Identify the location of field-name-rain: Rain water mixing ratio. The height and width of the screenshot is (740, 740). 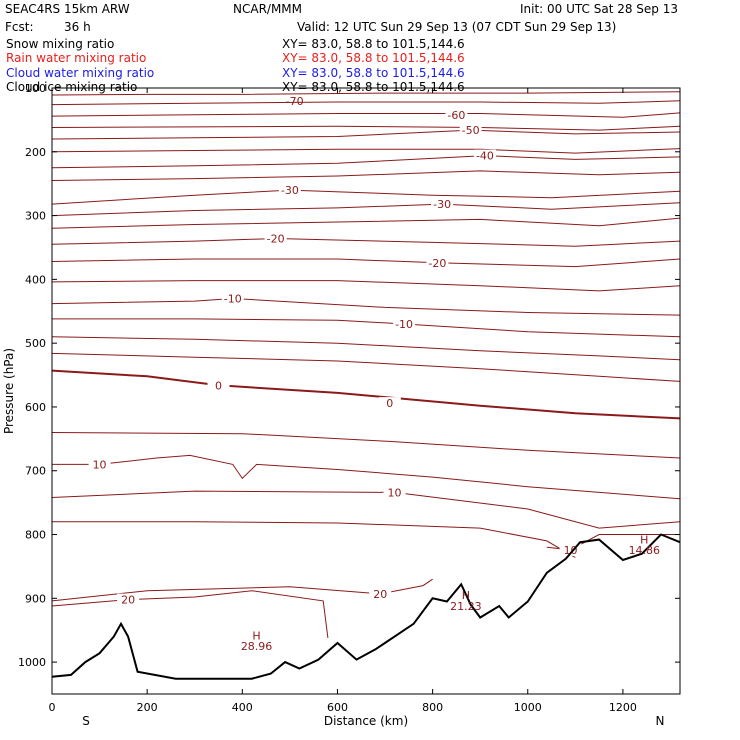
(76, 58).